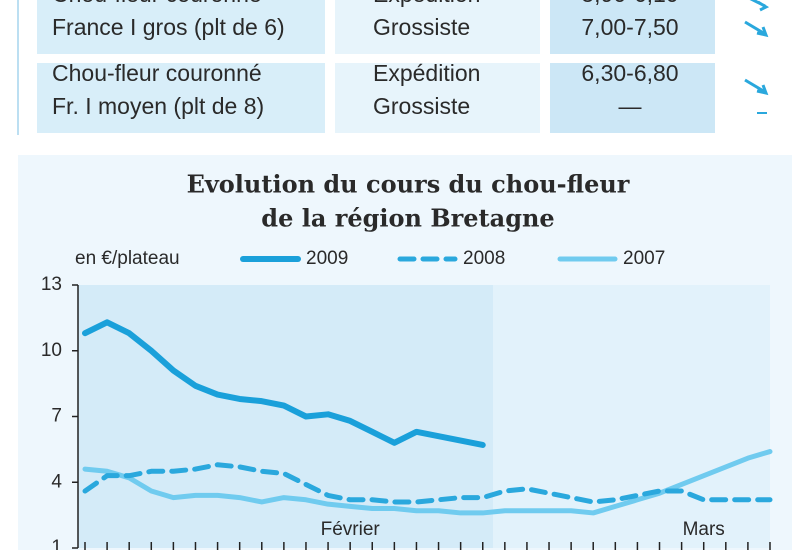 This screenshot has width=800, height=550. I want to click on x-tick-label: Février, so click(351, 529).